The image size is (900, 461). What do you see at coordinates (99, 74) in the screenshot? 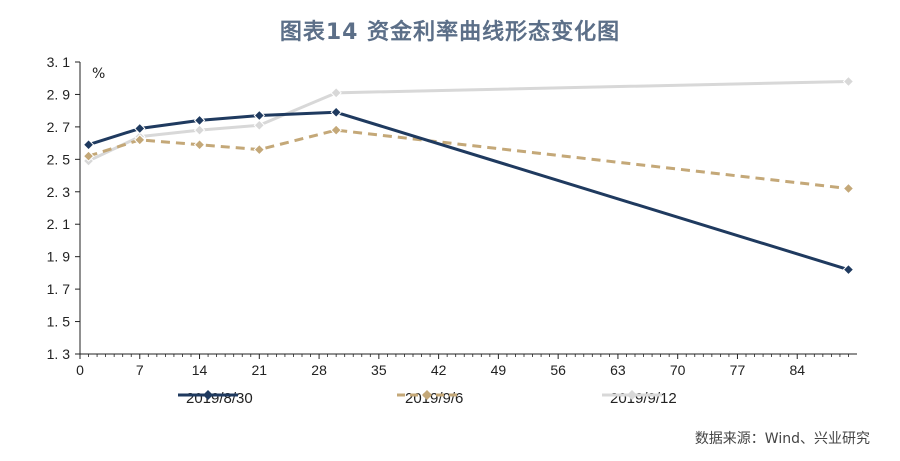
I see `y-axis-unit: %` at bounding box center [99, 74].